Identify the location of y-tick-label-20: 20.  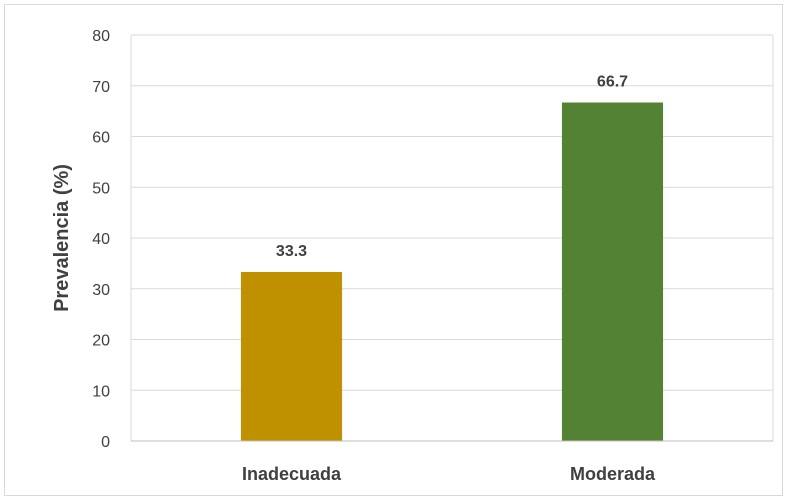
(101, 341).